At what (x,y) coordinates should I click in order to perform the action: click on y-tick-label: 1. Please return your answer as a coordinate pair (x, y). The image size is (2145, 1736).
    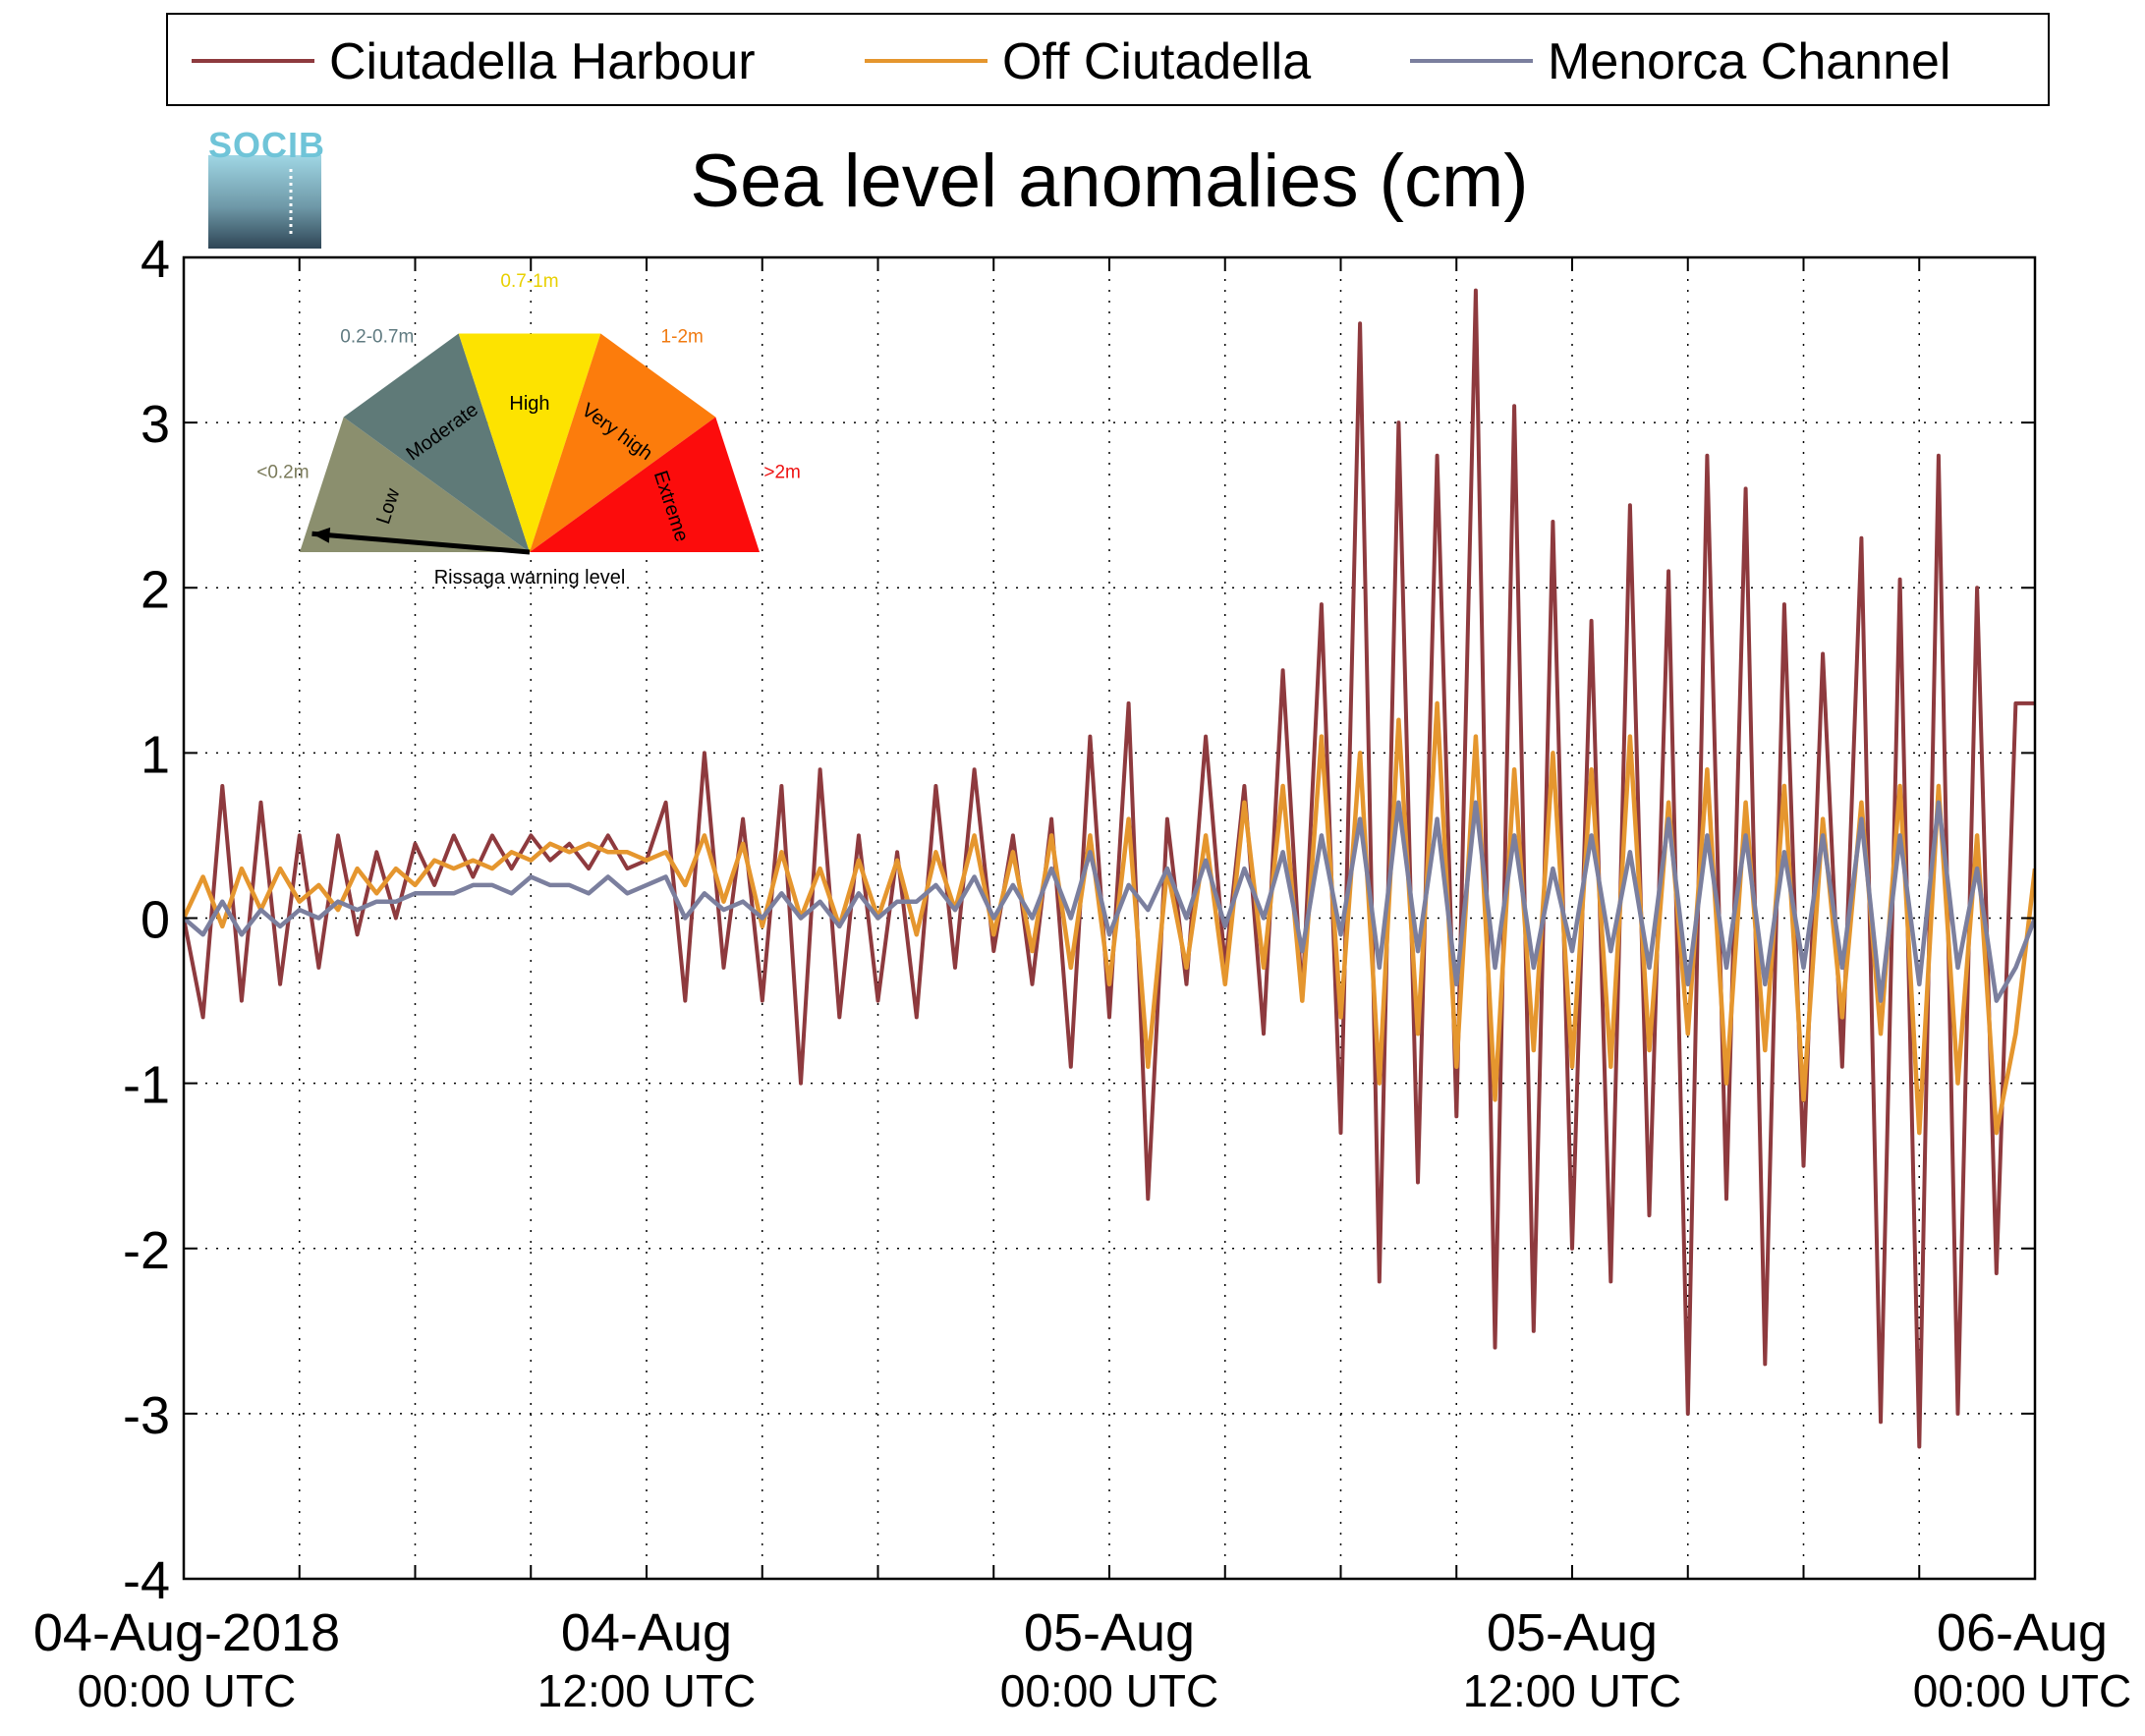
    Looking at the image, I should click on (155, 754).